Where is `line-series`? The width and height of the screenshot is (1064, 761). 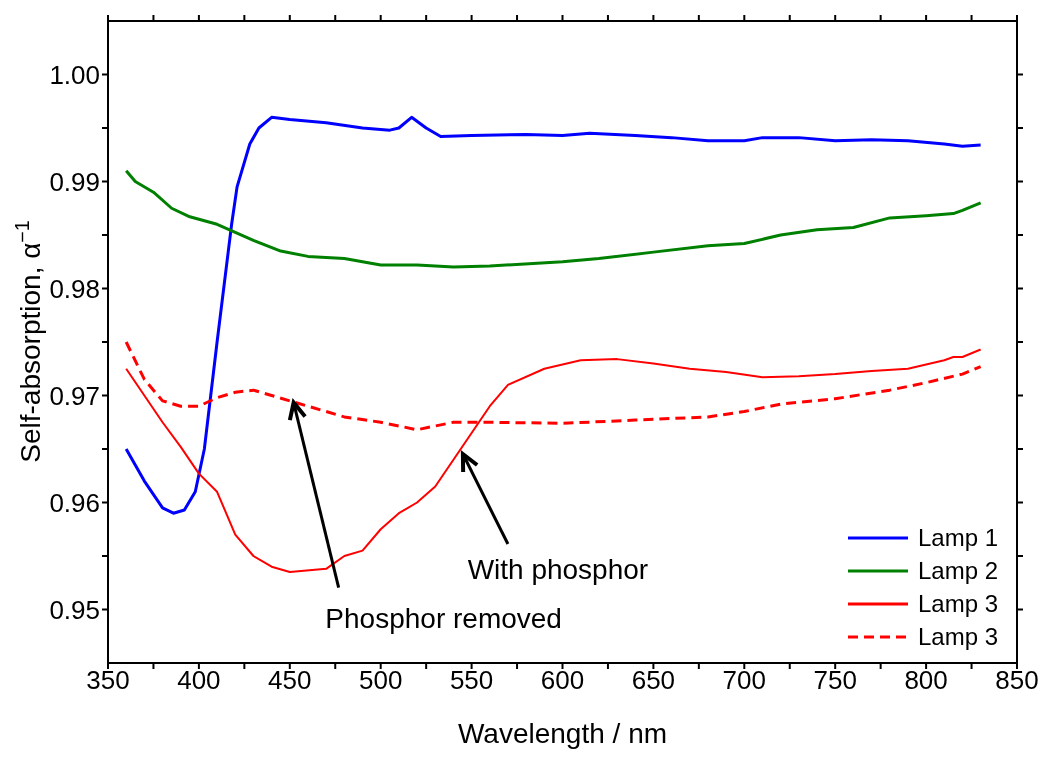 line-series is located at coordinates (553, 219).